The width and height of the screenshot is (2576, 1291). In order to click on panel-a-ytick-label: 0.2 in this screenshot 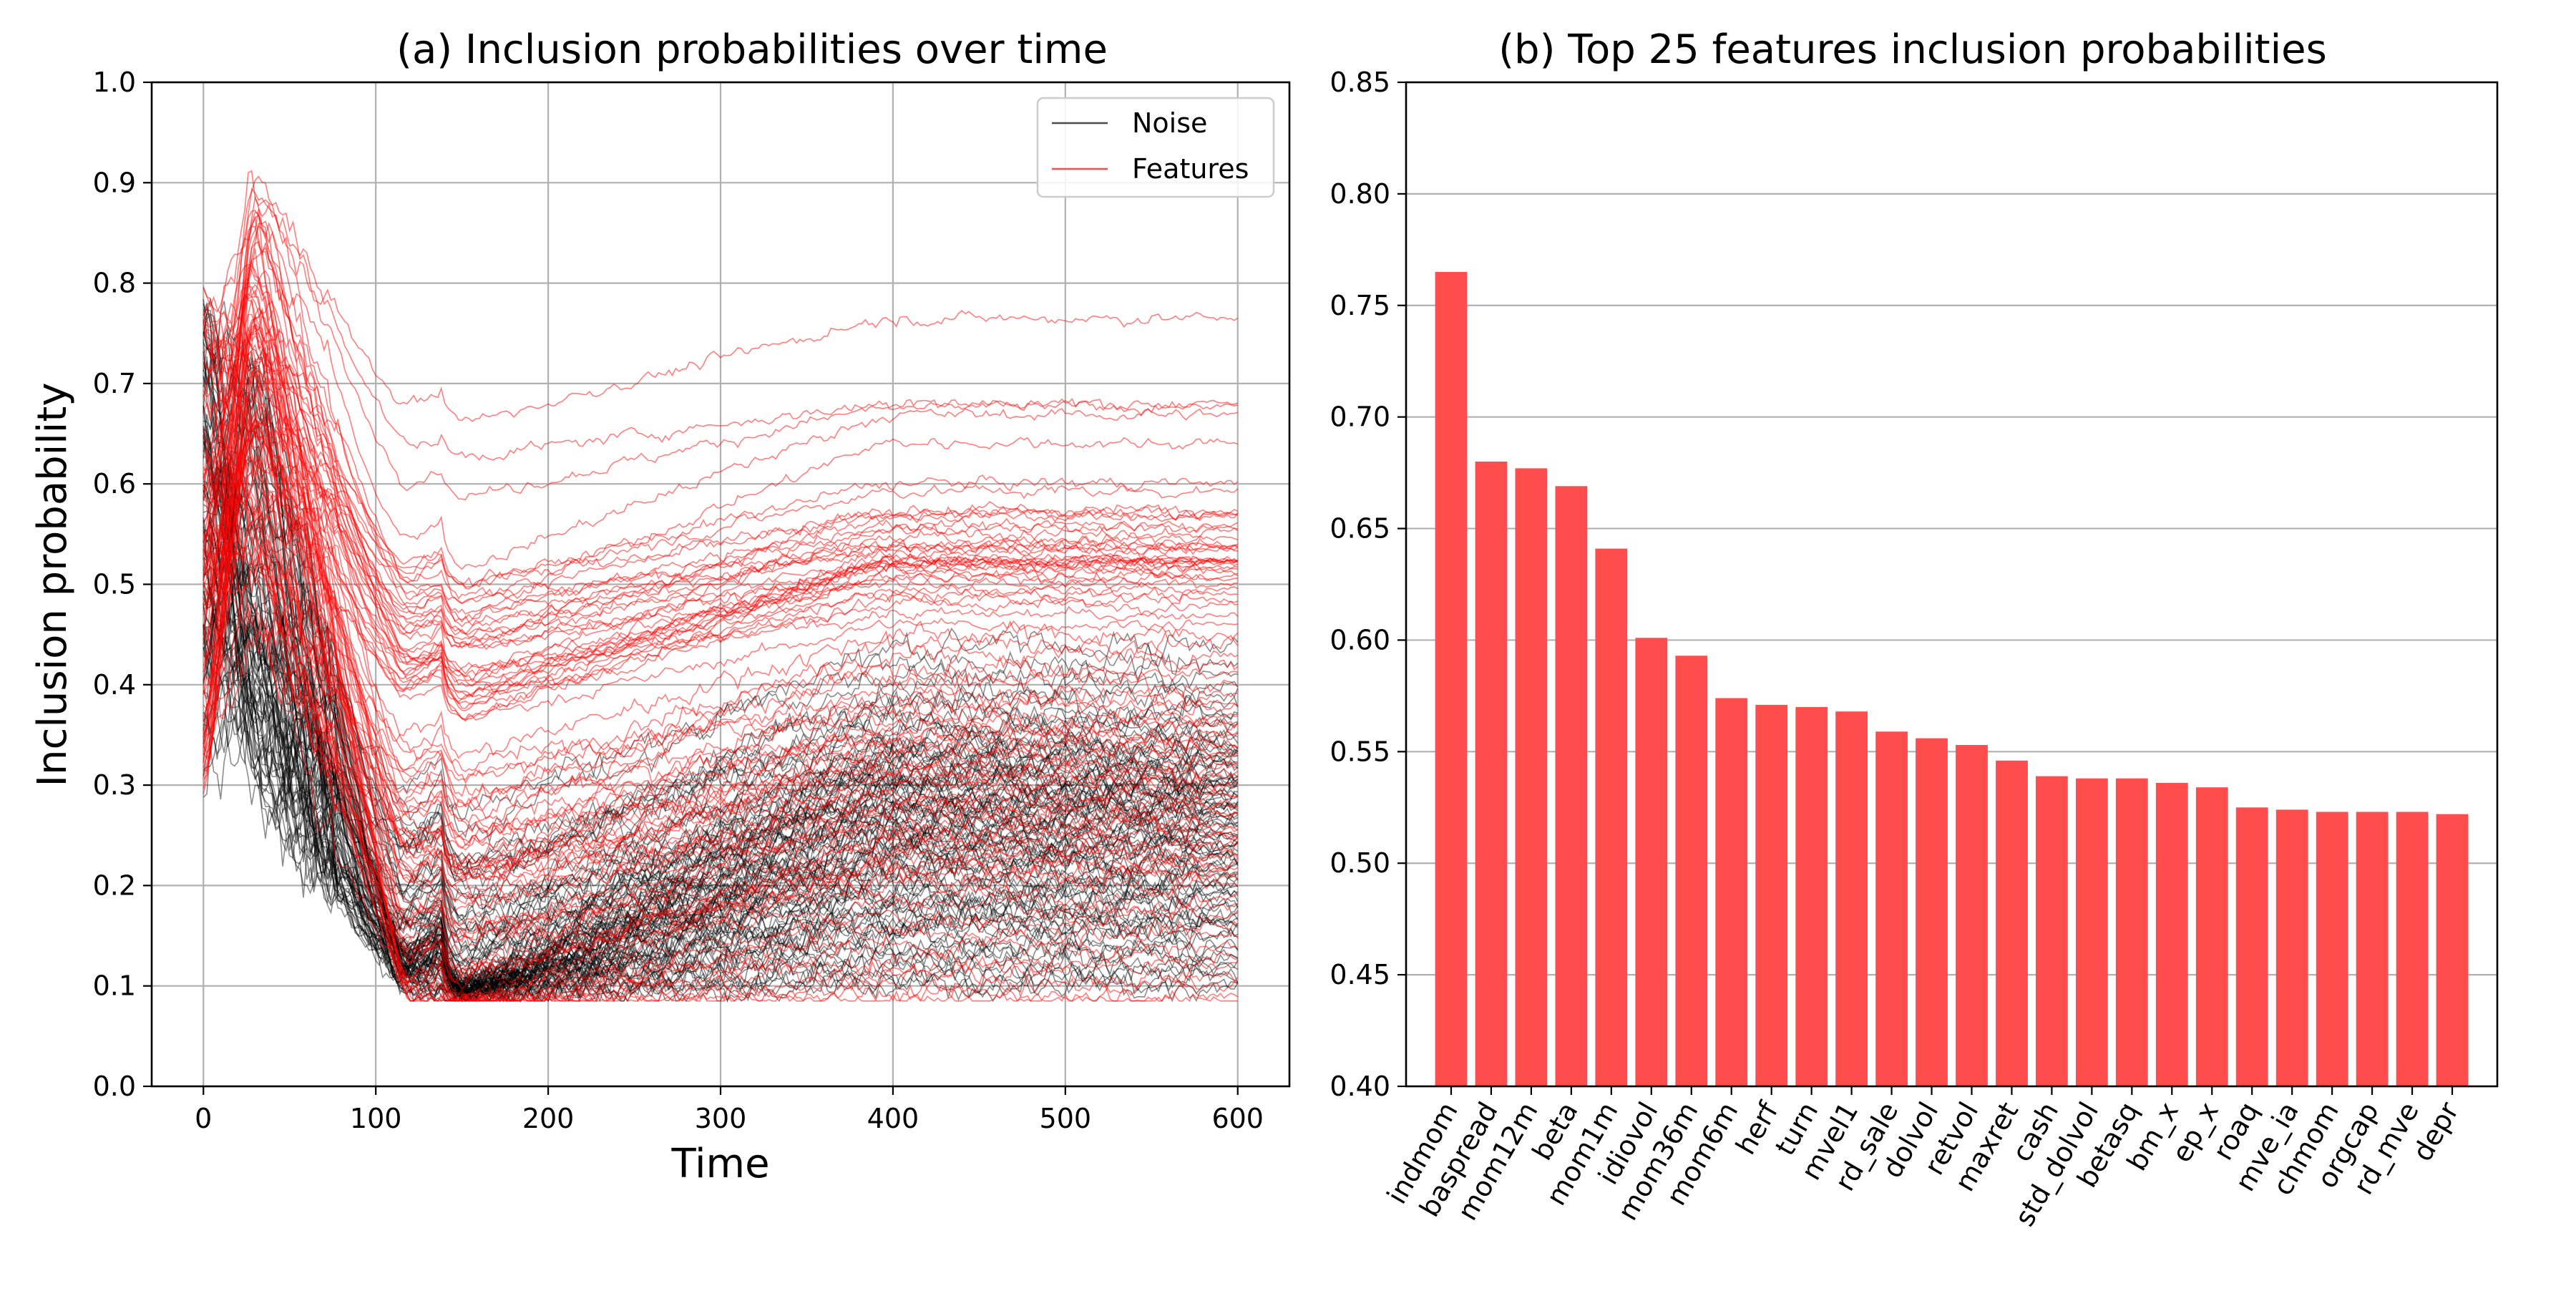, I will do `click(114, 885)`.